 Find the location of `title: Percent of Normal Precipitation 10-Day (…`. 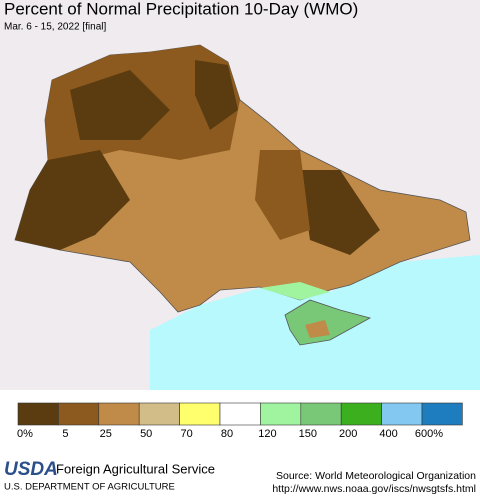

title: Percent of Normal Precipitation 10-Day (… is located at coordinates (181, 9).